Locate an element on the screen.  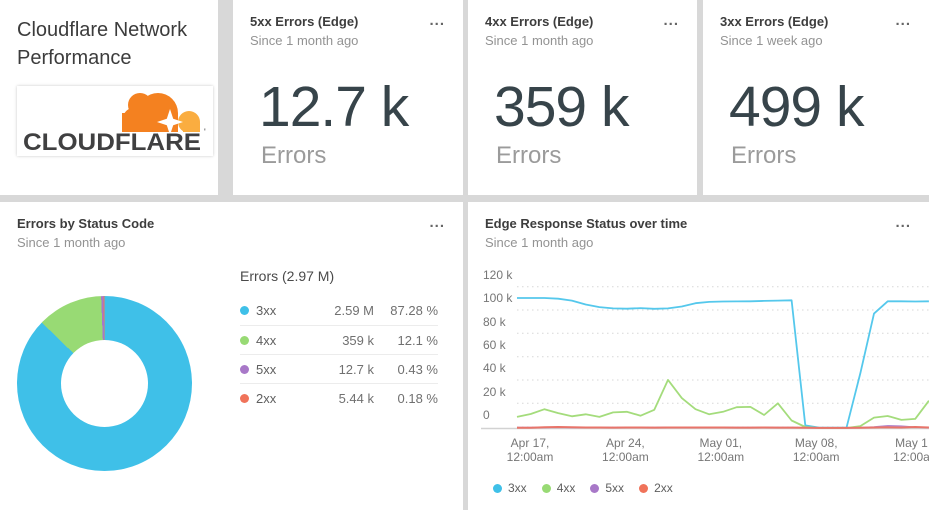
table-row: 4xx 359 k 12.1 % is located at coordinates (339, 339).